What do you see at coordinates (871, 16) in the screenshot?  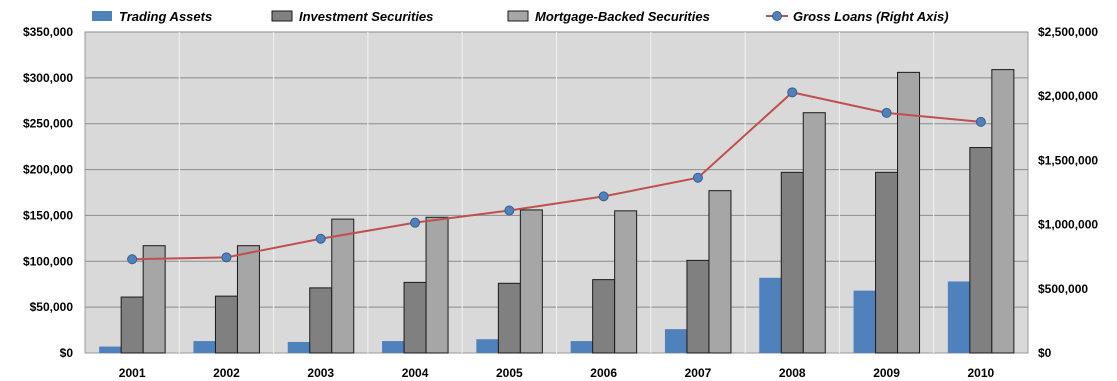 I see `legend-label: Gross Loans (Right Axis)` at bounding box center [871, 16].